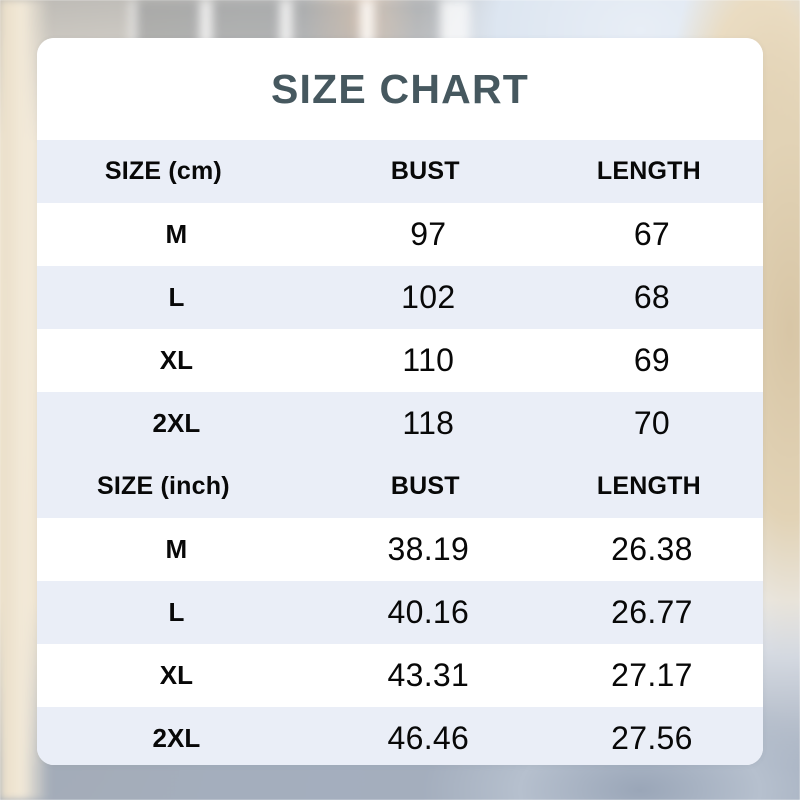  What do you see at coordinates (425, 486) in the screenshot?
I see `column-header-bust-inch: BUST` at bounding box center [425, 486].